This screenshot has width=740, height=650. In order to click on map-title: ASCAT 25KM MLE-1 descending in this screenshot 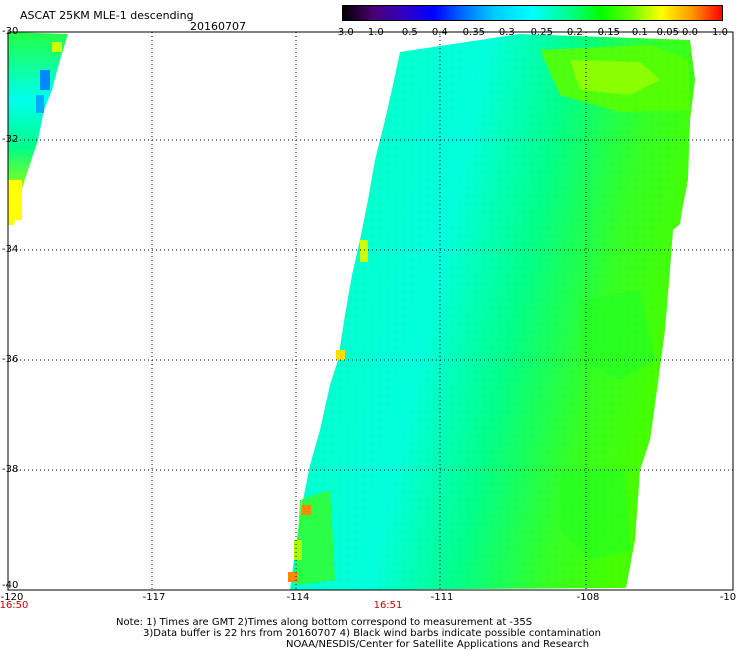, I will do `click(107, 15)`.